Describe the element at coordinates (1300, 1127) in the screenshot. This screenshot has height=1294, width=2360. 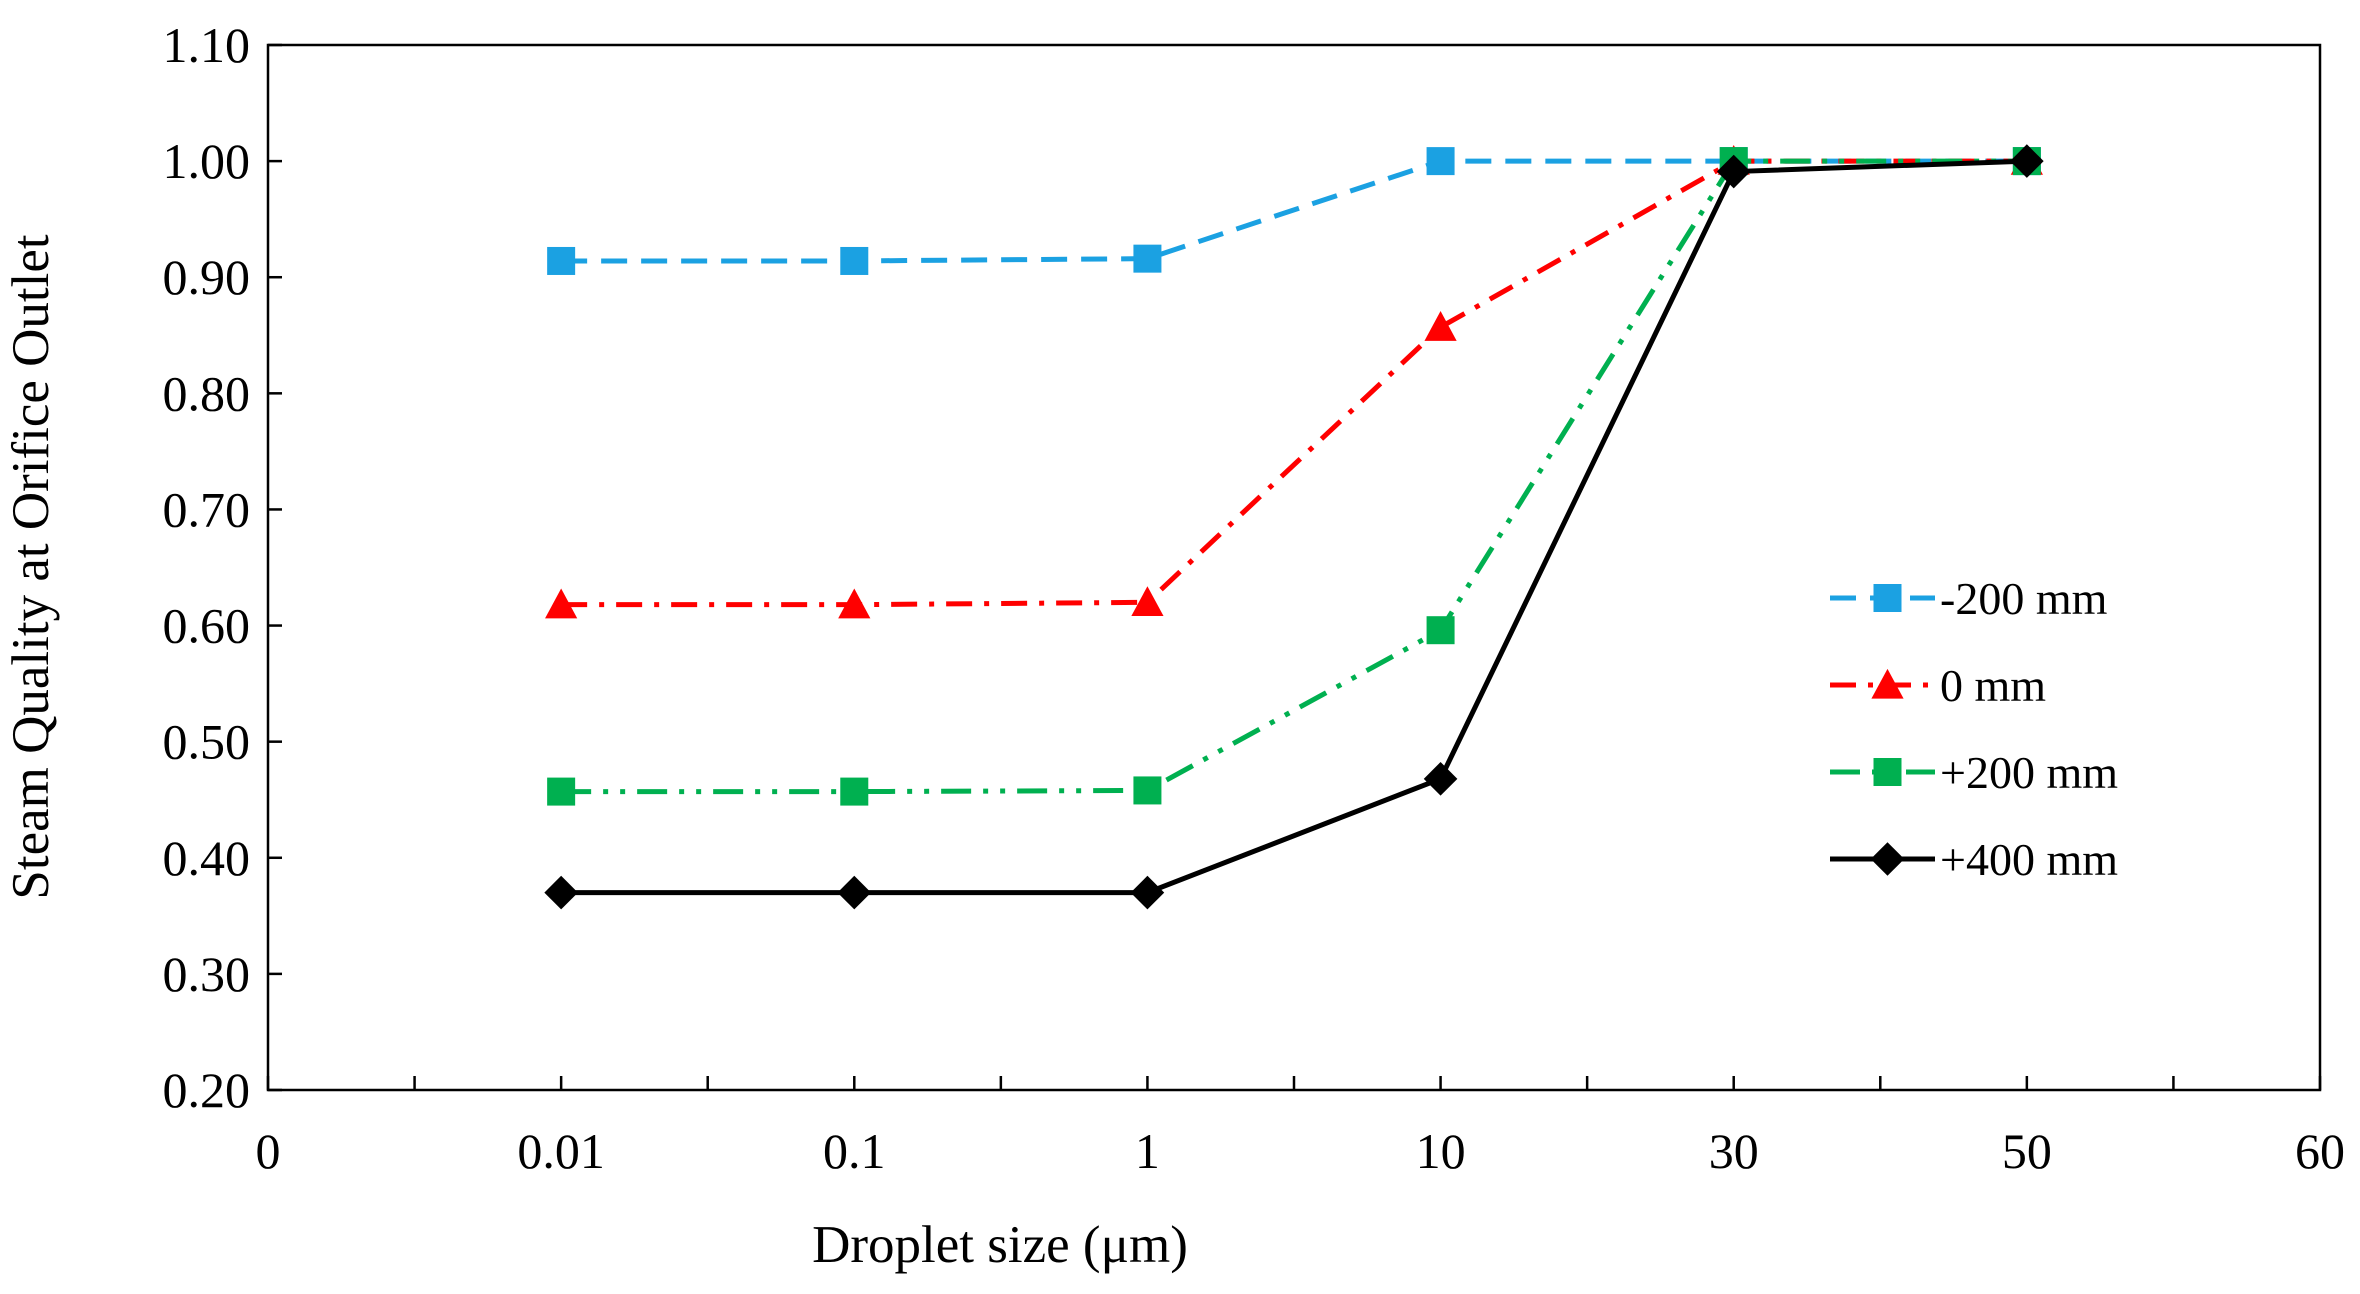
I see `x-axis: 0 0.01 0.1 1 10 30 50 60` at that location.